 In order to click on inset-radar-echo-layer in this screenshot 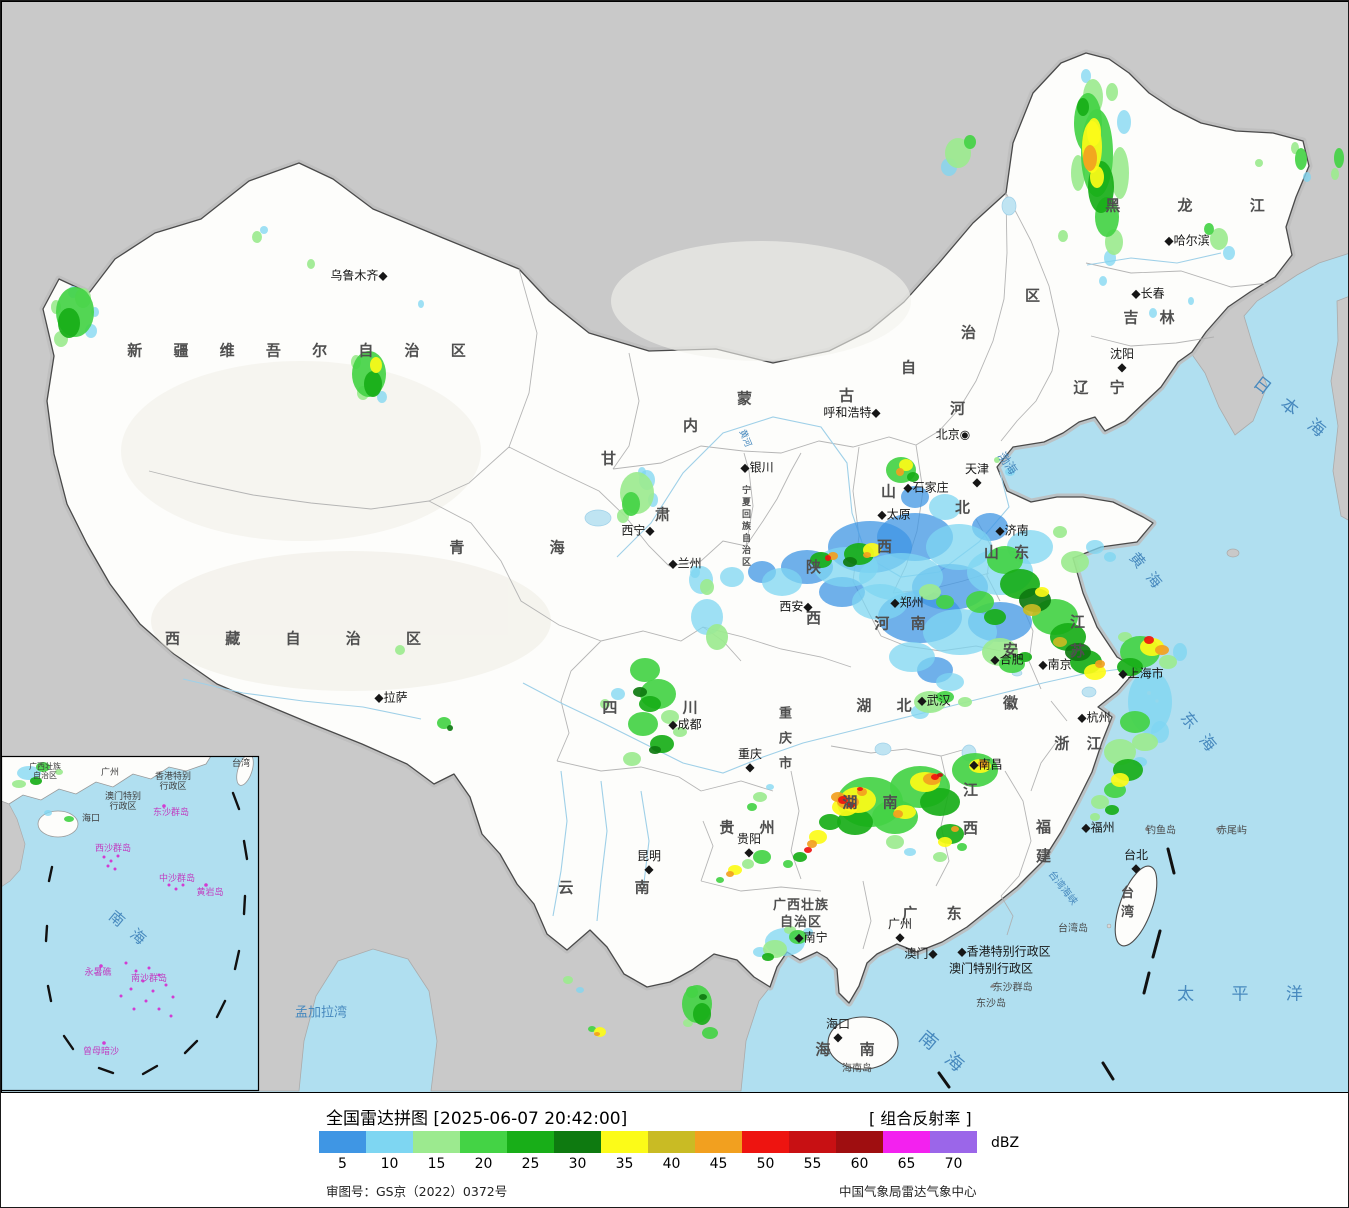, I will do `click(43, 792)`.